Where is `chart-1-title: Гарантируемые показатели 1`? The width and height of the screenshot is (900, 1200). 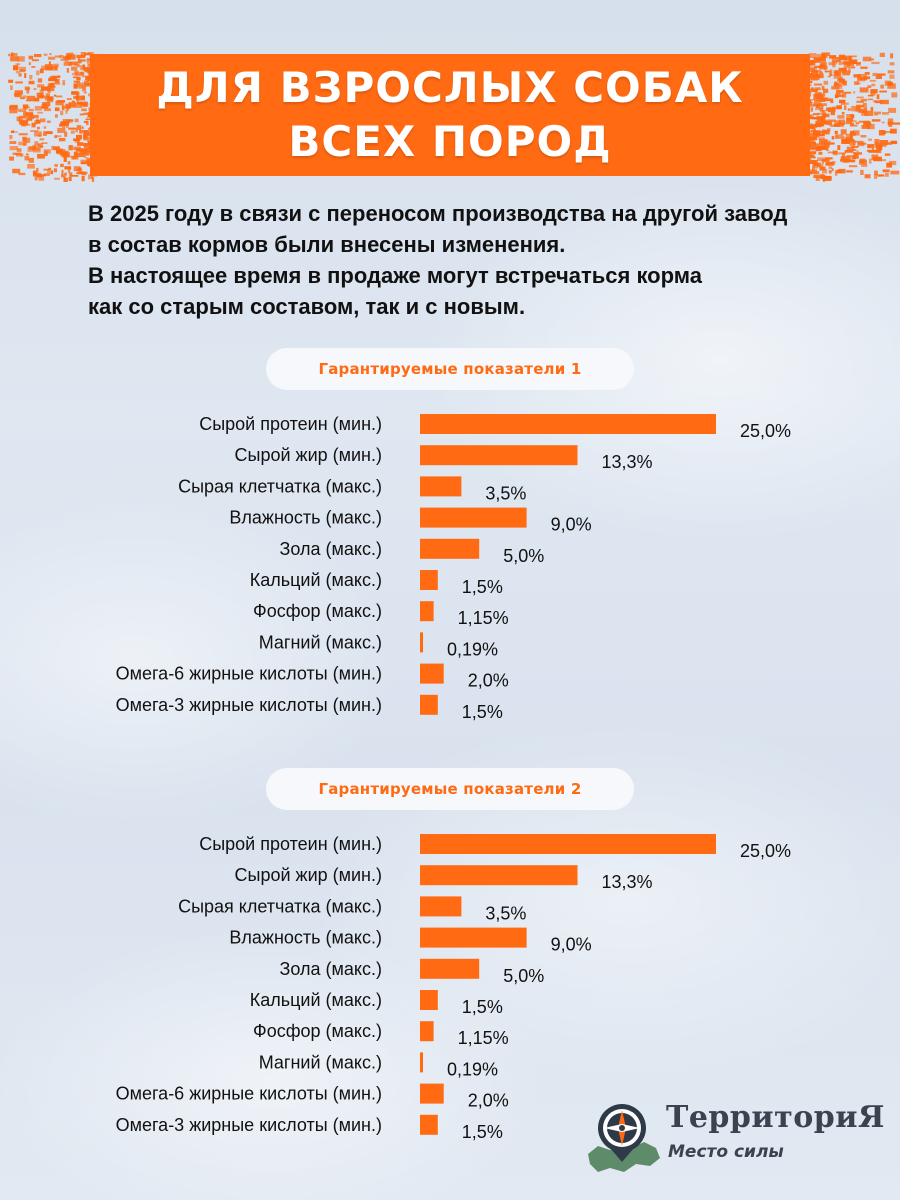 chart-1-title: Гарантируемые показатели 1 is located at coordinates (450, 369).